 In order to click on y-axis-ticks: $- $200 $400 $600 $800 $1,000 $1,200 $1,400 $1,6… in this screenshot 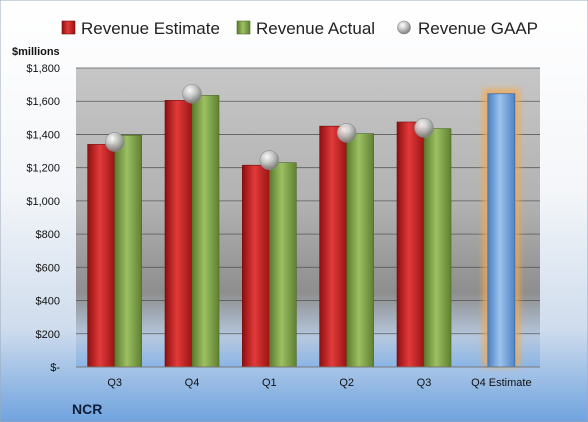, I will do `click(43, 218)`.